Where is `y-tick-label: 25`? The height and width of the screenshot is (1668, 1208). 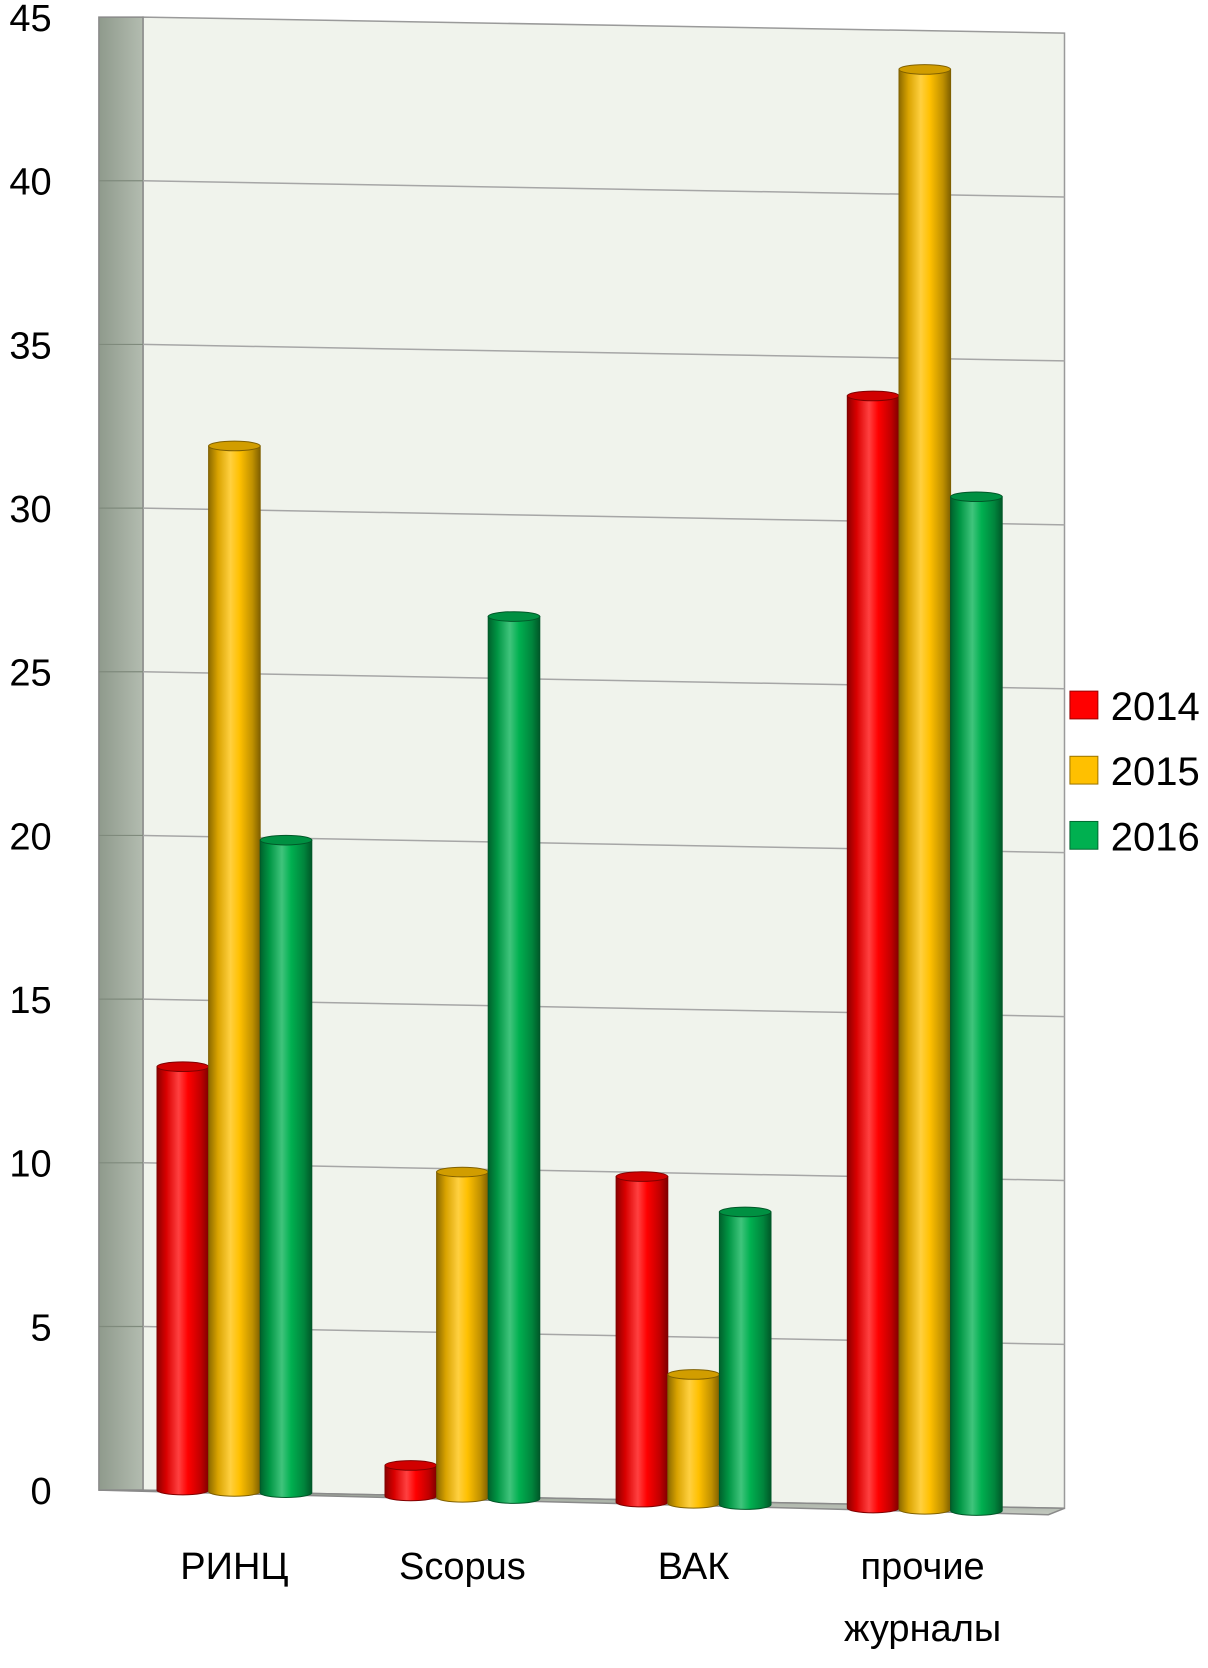 y-tick-label: 25 is located at coordinates (30, 674).